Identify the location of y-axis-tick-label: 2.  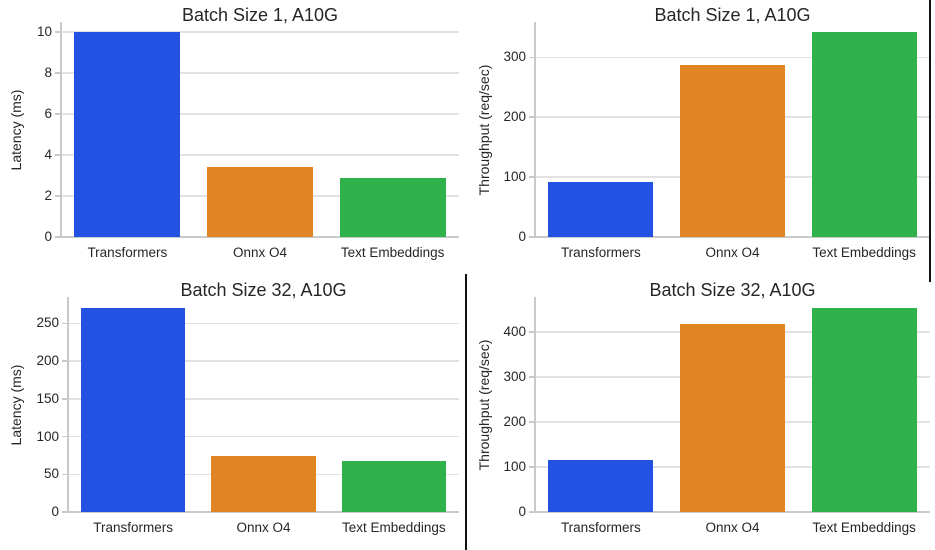
(48, 196).